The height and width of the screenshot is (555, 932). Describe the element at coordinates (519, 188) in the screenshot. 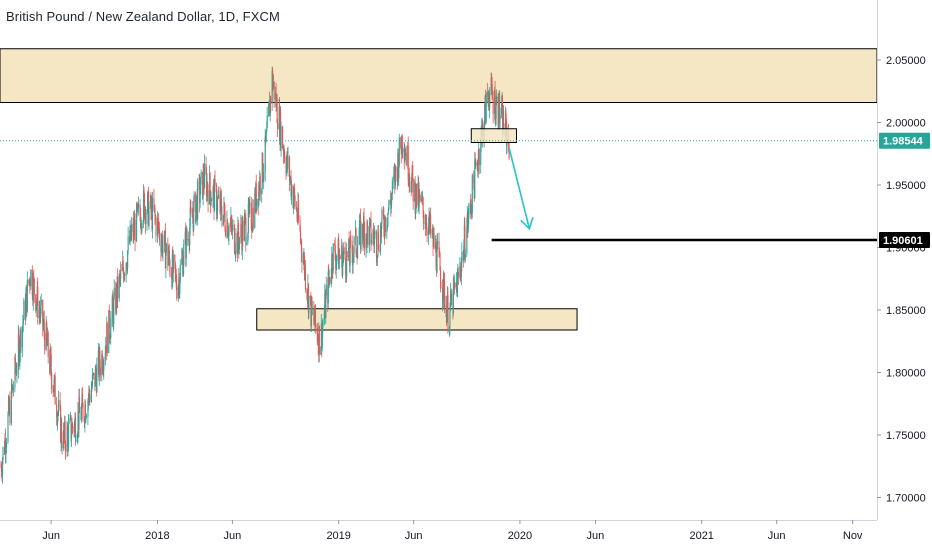

I see `arrow-shaft` at that location.